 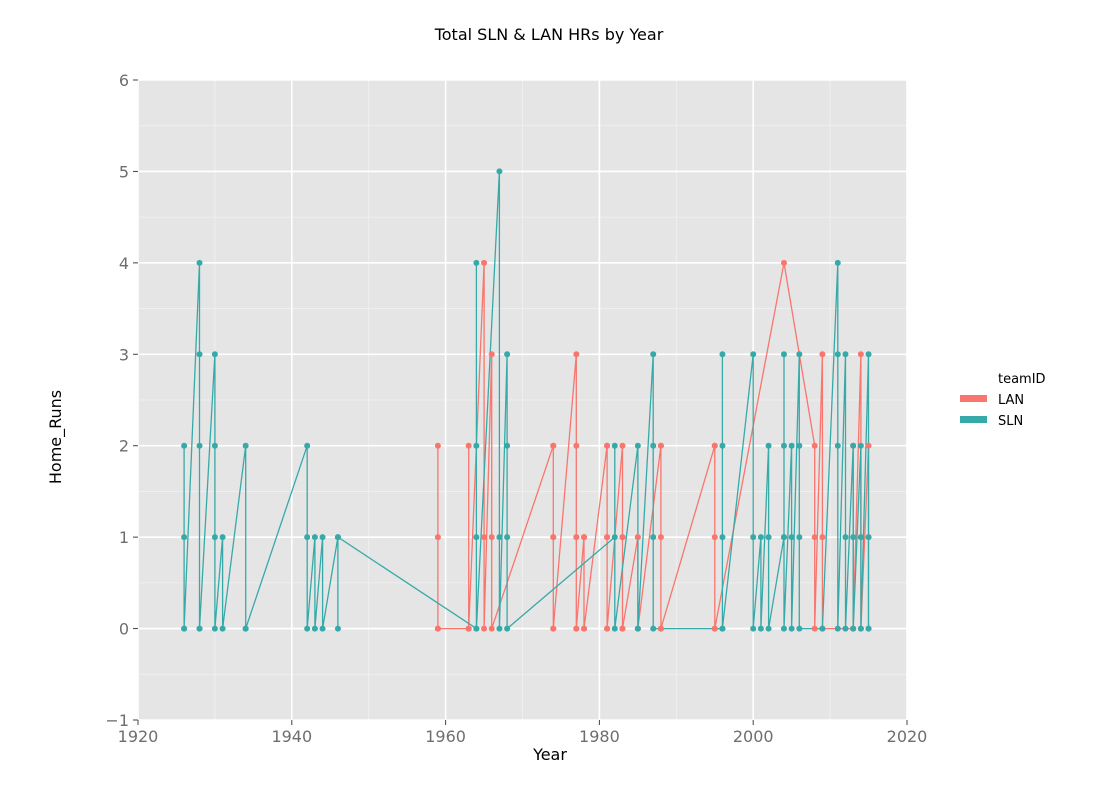 I want to click on y-tick-label: 2, so click(x=124, y=446).